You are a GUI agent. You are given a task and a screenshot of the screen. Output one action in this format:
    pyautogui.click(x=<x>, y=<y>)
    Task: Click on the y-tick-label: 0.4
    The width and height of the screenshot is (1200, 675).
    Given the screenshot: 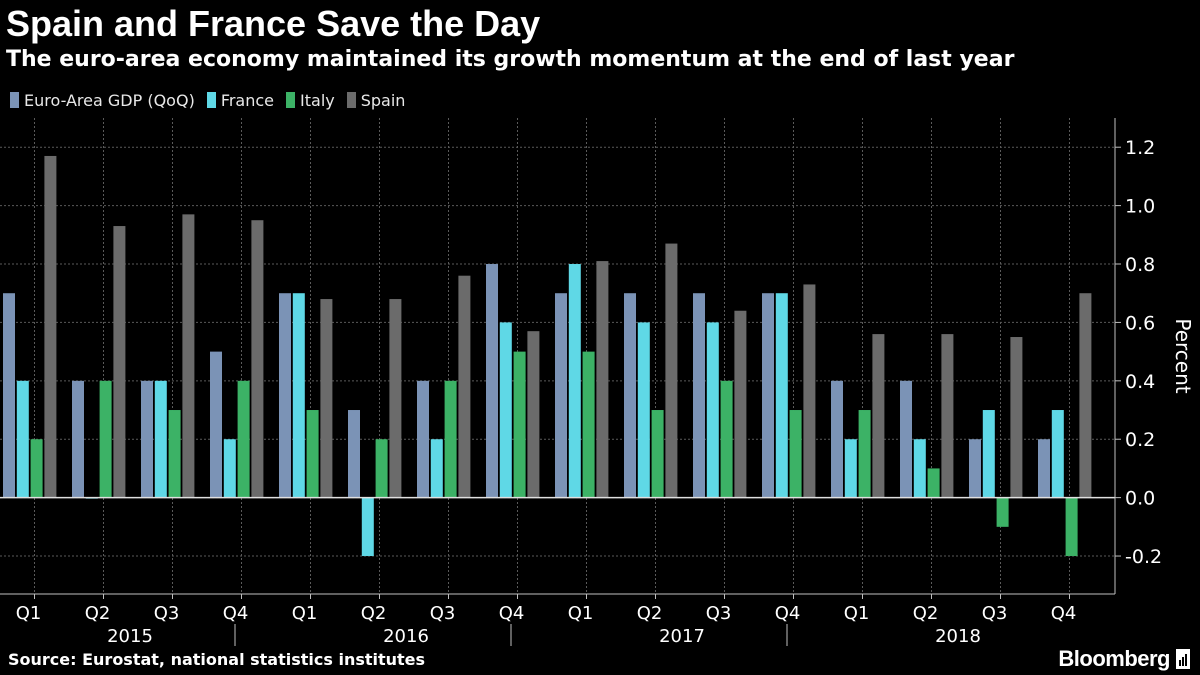 What is the action you would take?
    pyautogui.click(x=1140, y=382)
    